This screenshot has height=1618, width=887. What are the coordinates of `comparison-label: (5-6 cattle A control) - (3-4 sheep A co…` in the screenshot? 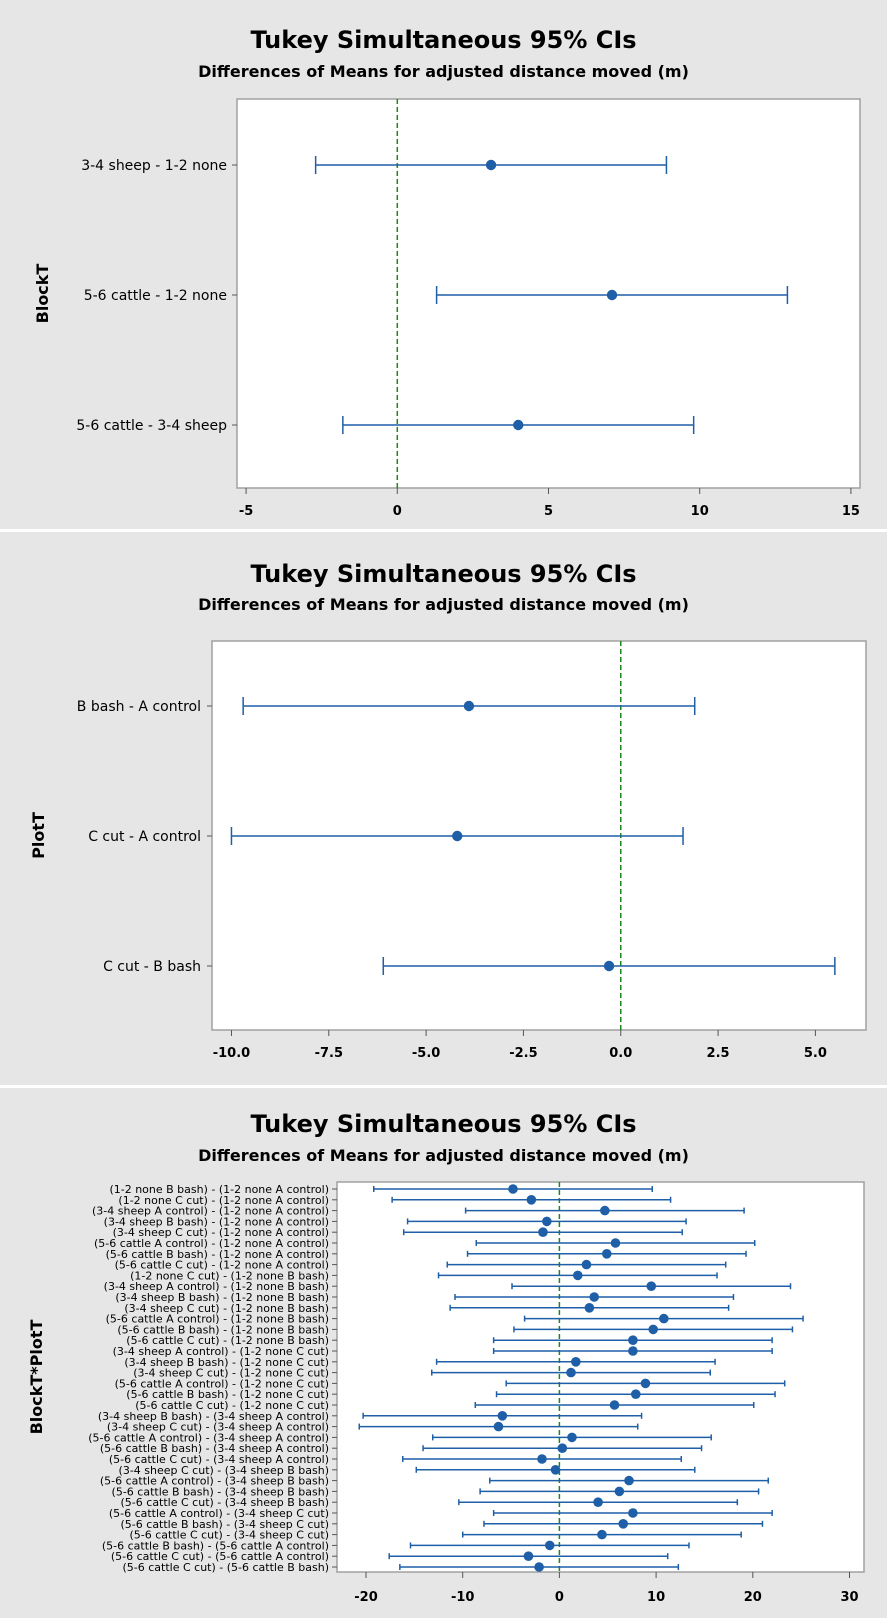 It's located at (208, 1437).